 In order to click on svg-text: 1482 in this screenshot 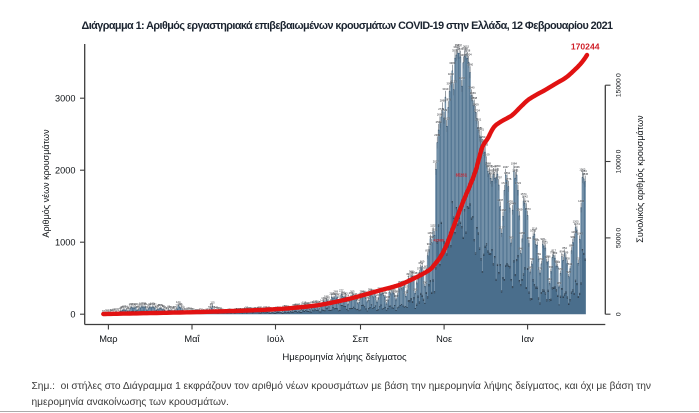, I will do `click(581, 201)`.